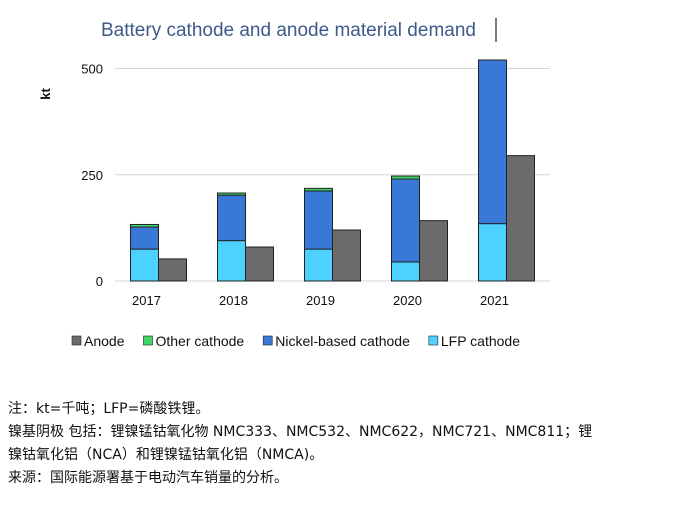 Image resolution: width=673 pixels, height=511 pixels. Describe the element at coordinates (148, 478) in the screenshot. I see `note-source: 来源：国际能源署基于电动汽车销量的分析。` at that location.